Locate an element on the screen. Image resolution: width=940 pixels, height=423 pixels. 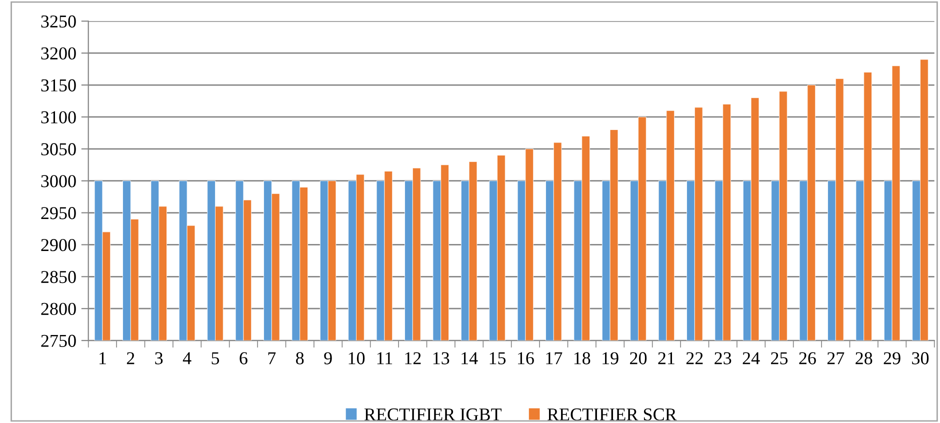
x-tick-label: 23 is located at coordinates (723, 358).